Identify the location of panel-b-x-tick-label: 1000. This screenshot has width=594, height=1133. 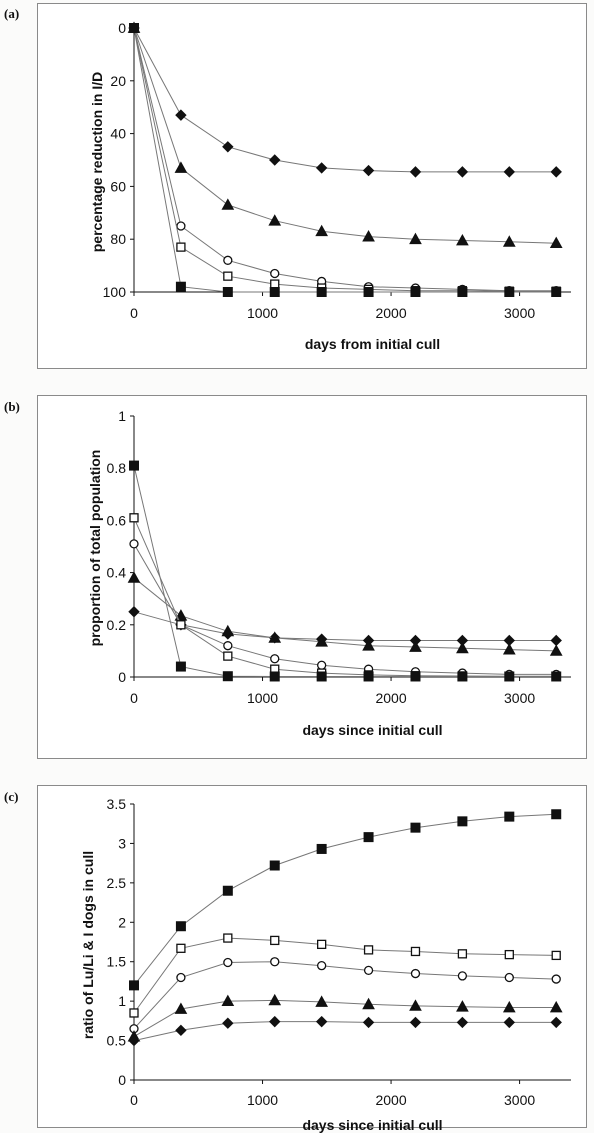
(262, 698).